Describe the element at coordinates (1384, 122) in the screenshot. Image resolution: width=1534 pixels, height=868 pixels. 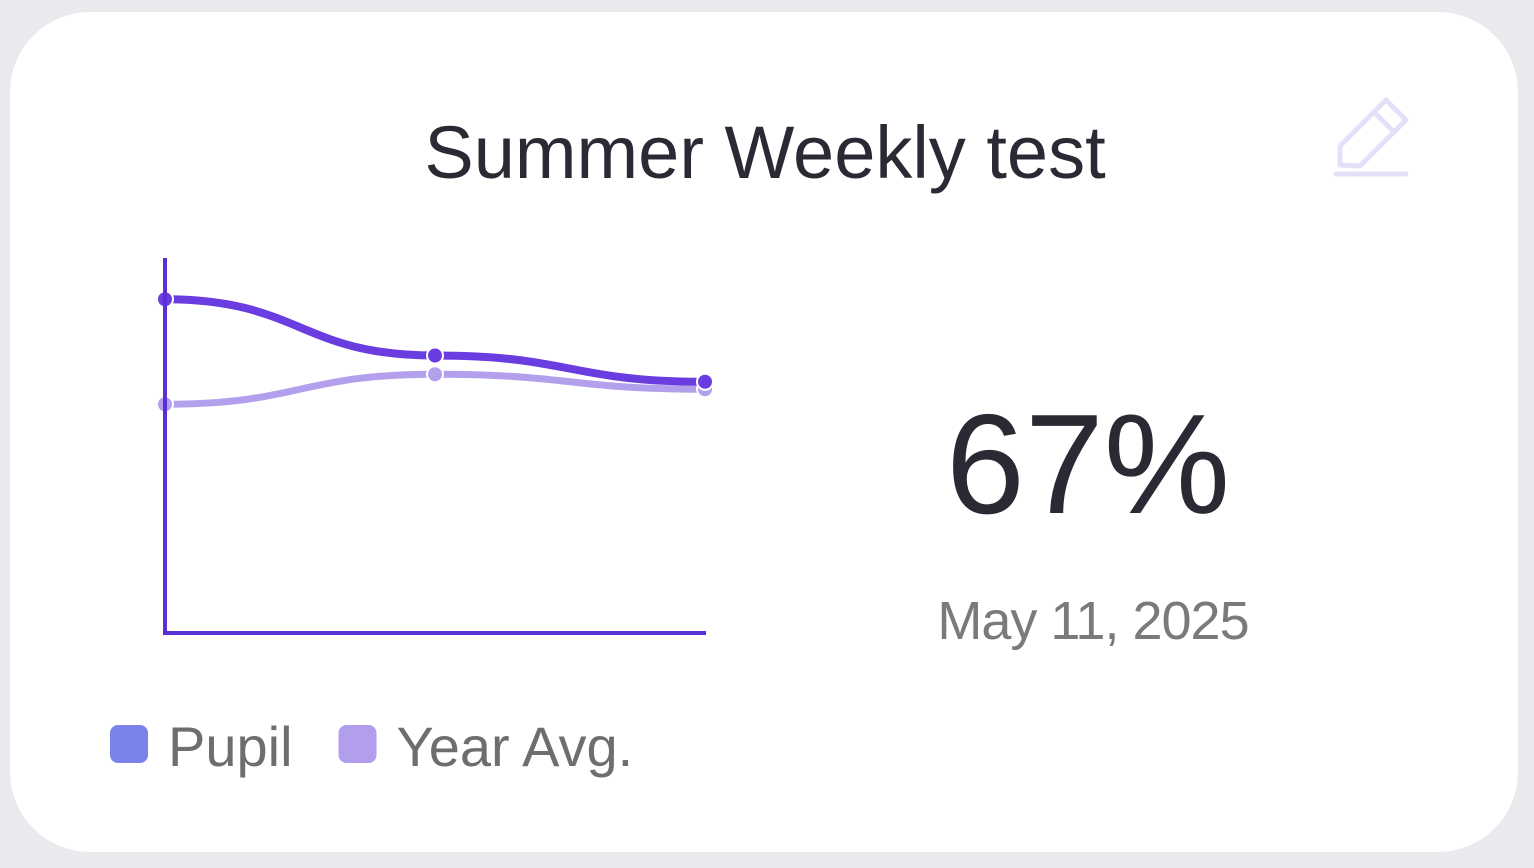
I see `edit-icon-line` at that location.